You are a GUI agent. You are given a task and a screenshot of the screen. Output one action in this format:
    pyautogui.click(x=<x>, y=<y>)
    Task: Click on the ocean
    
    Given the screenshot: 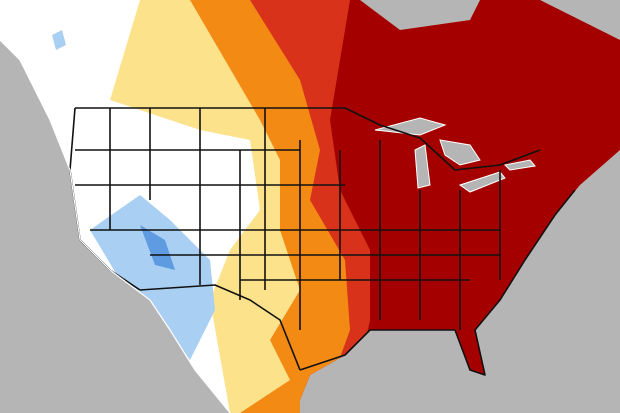 What is the action you would take?
    pyautogui.click(x=580, y=20)
    